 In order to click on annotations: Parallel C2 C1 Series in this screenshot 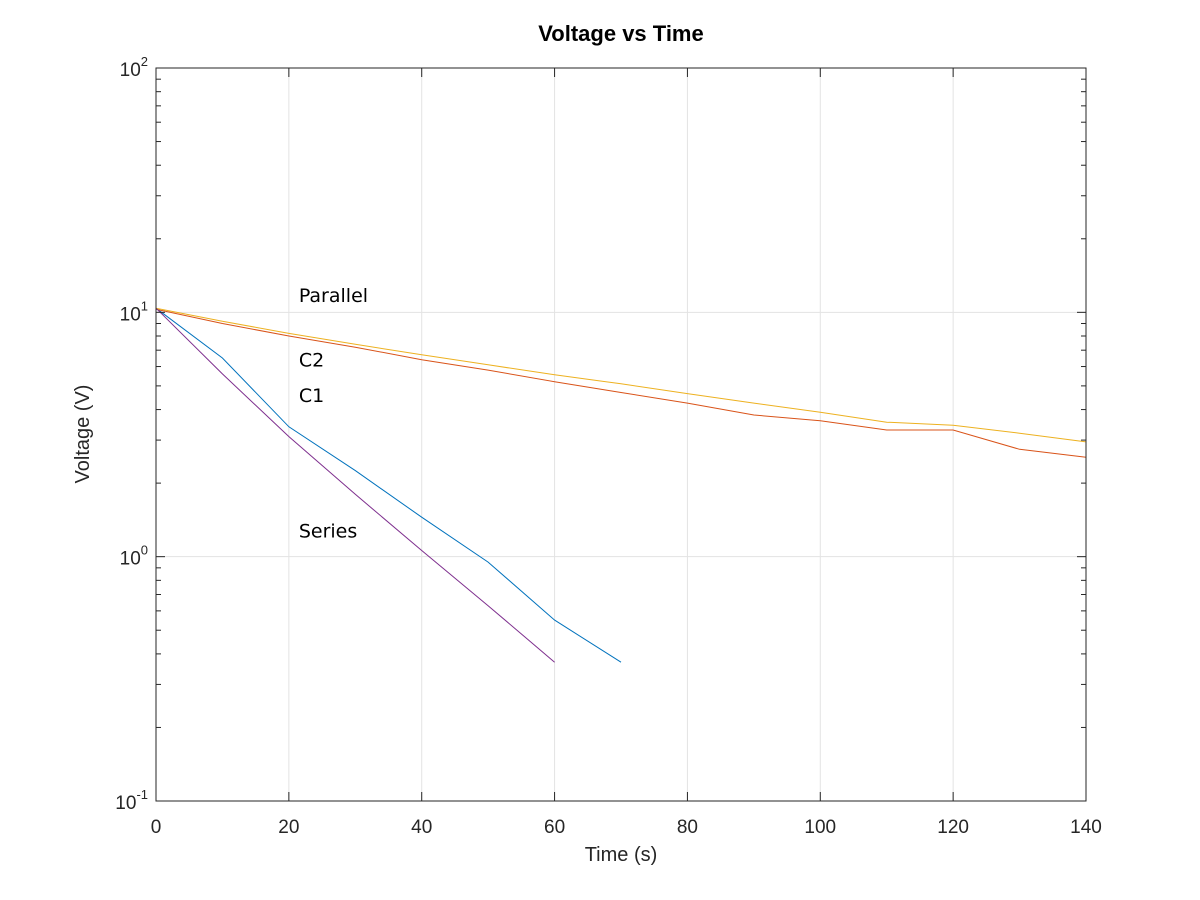, I will do `click(333, 413)`.